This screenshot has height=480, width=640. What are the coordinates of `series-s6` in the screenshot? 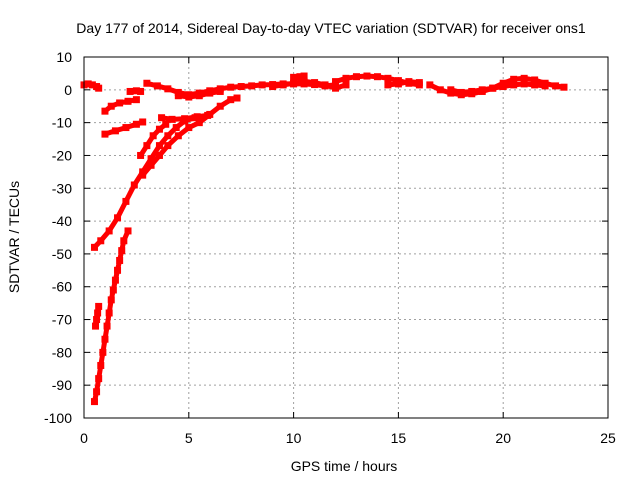 It's located at (120, 105).